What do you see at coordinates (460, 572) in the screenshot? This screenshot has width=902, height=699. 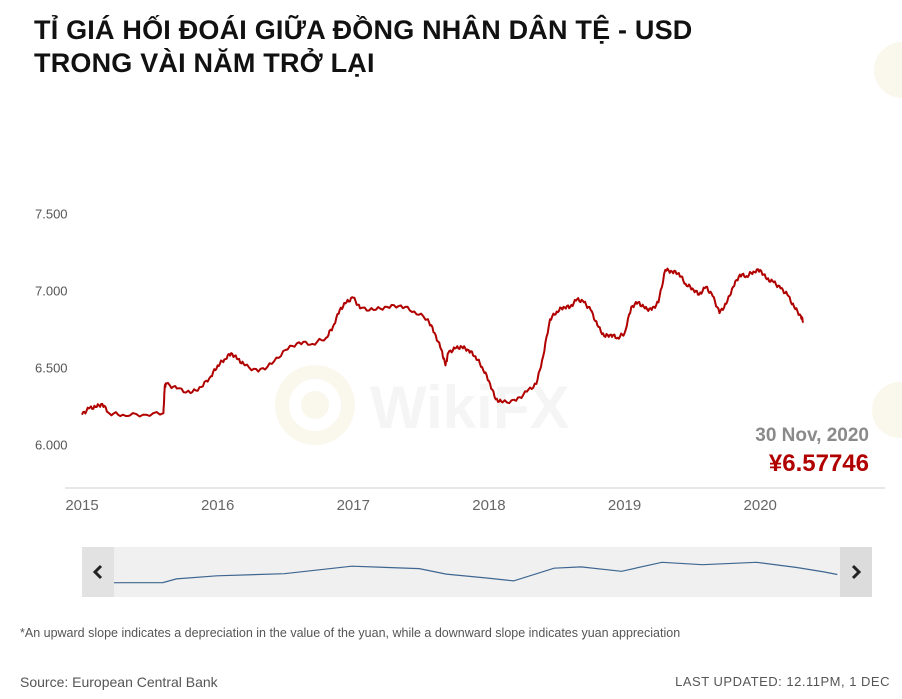 I see `navigator-series-line` at bounding box center [460, 572].